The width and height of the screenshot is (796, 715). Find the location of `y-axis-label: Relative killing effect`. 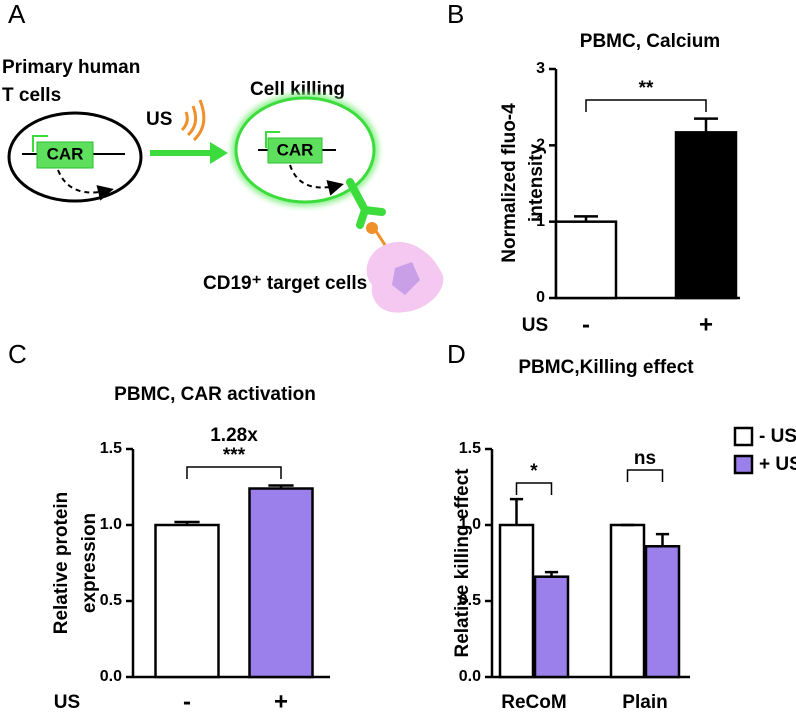

y-axis-label: Relative killing effect is located at coordinates (462, 563).